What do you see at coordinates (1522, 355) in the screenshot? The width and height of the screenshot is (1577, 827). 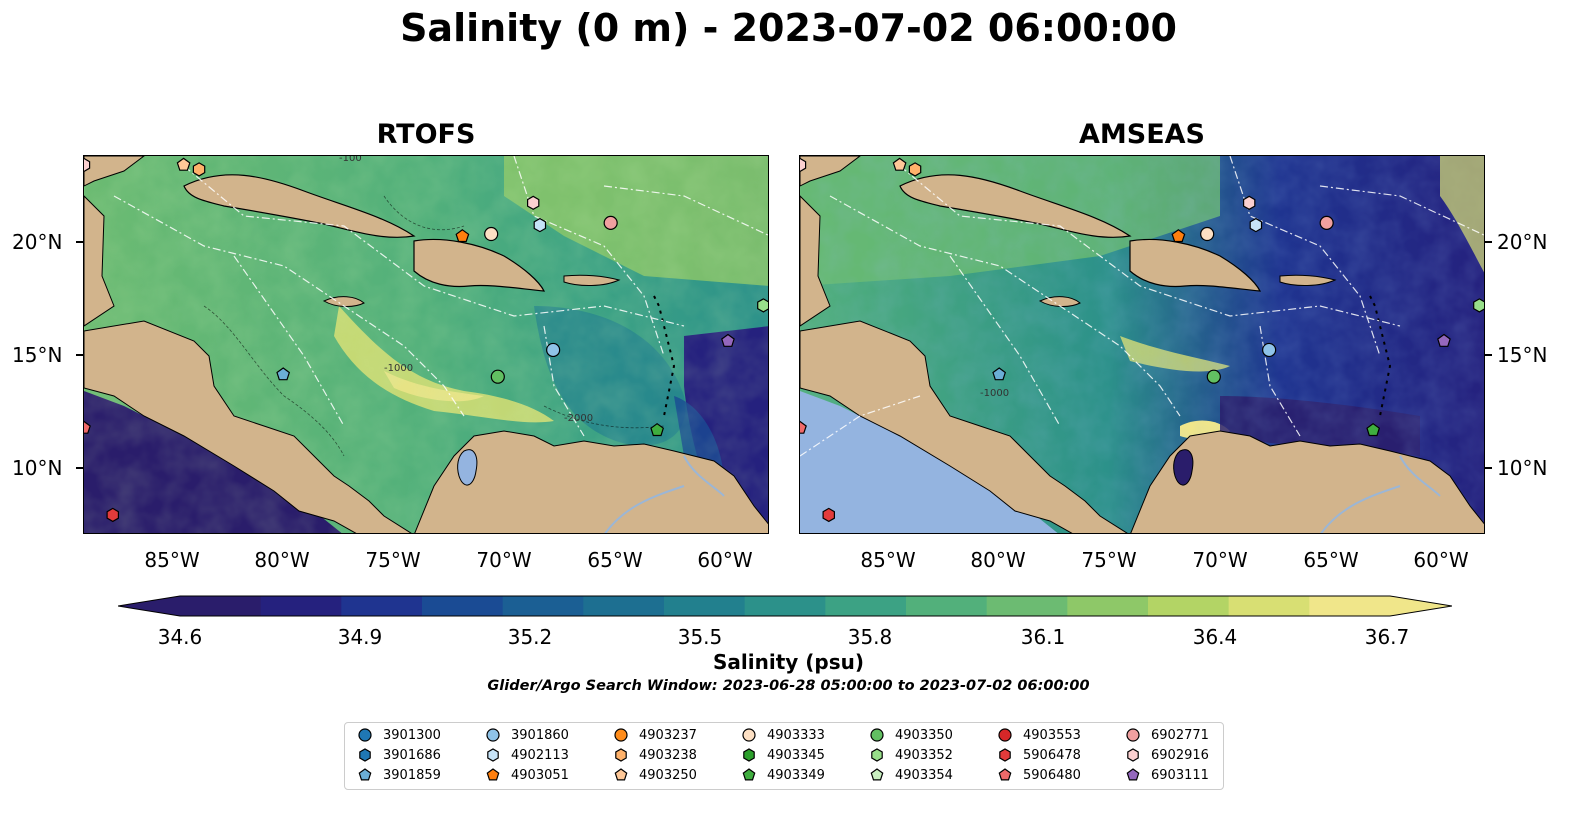 I see `lat-label-15n-right: 15°N` at bounding box center [1522, 355].